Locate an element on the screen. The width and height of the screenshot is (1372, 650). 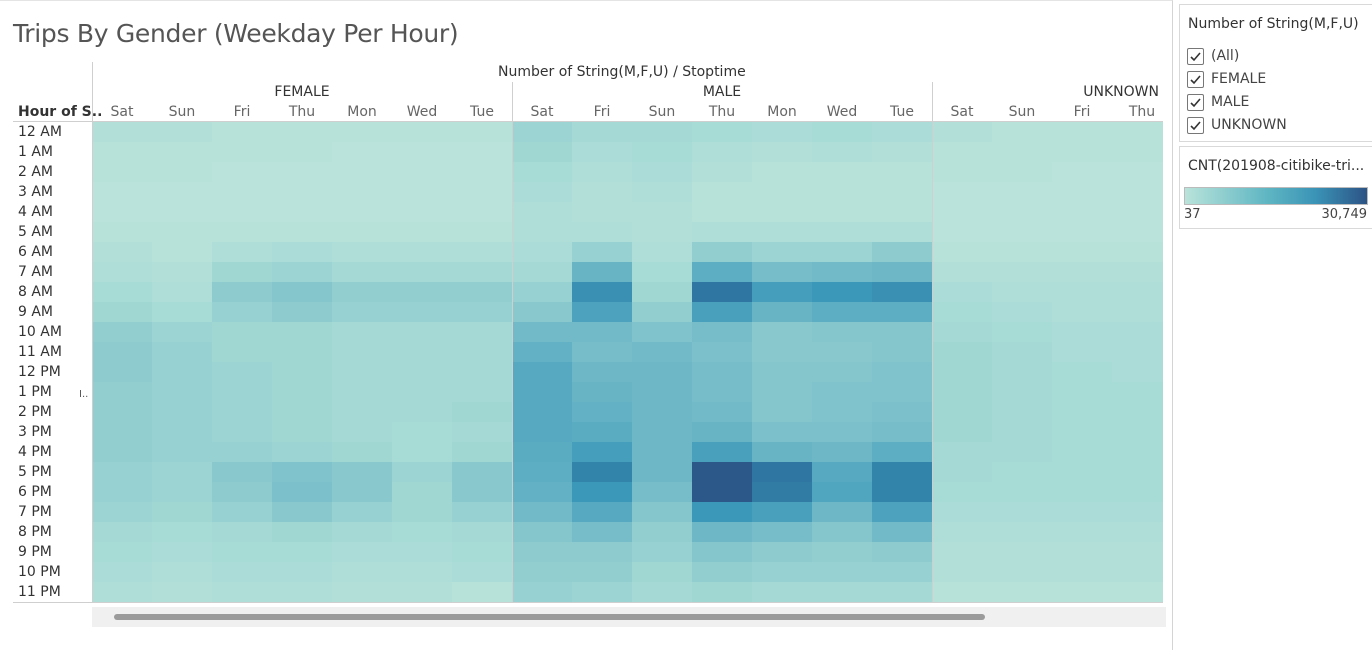
resize-handle-icon: Ⅰ.. is located at coordinates (84, 394).